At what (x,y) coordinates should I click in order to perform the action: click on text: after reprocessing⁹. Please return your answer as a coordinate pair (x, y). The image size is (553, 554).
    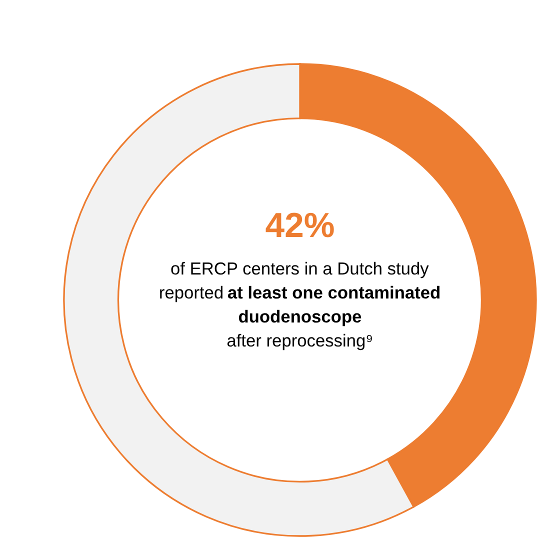
    Looking at the image, I should click on (299, 342).